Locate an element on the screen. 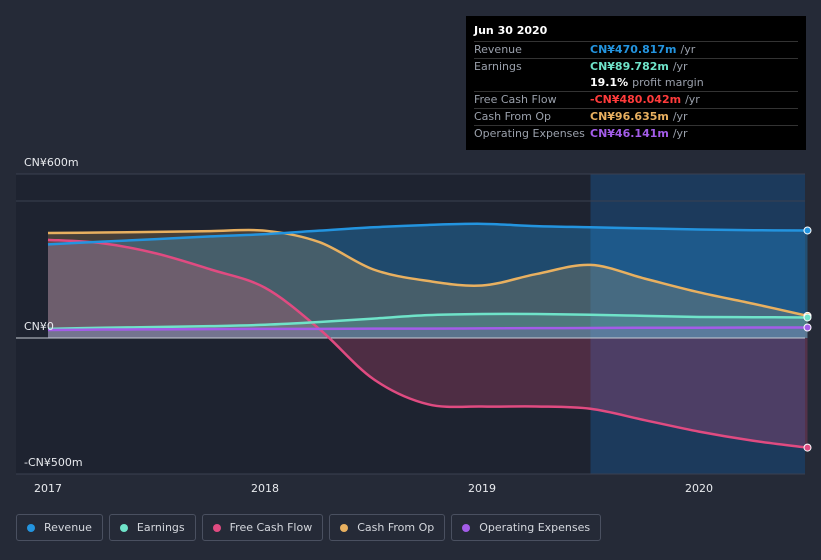  tooltip-value: CN¥46.141m is located at coordinates (629, 133).